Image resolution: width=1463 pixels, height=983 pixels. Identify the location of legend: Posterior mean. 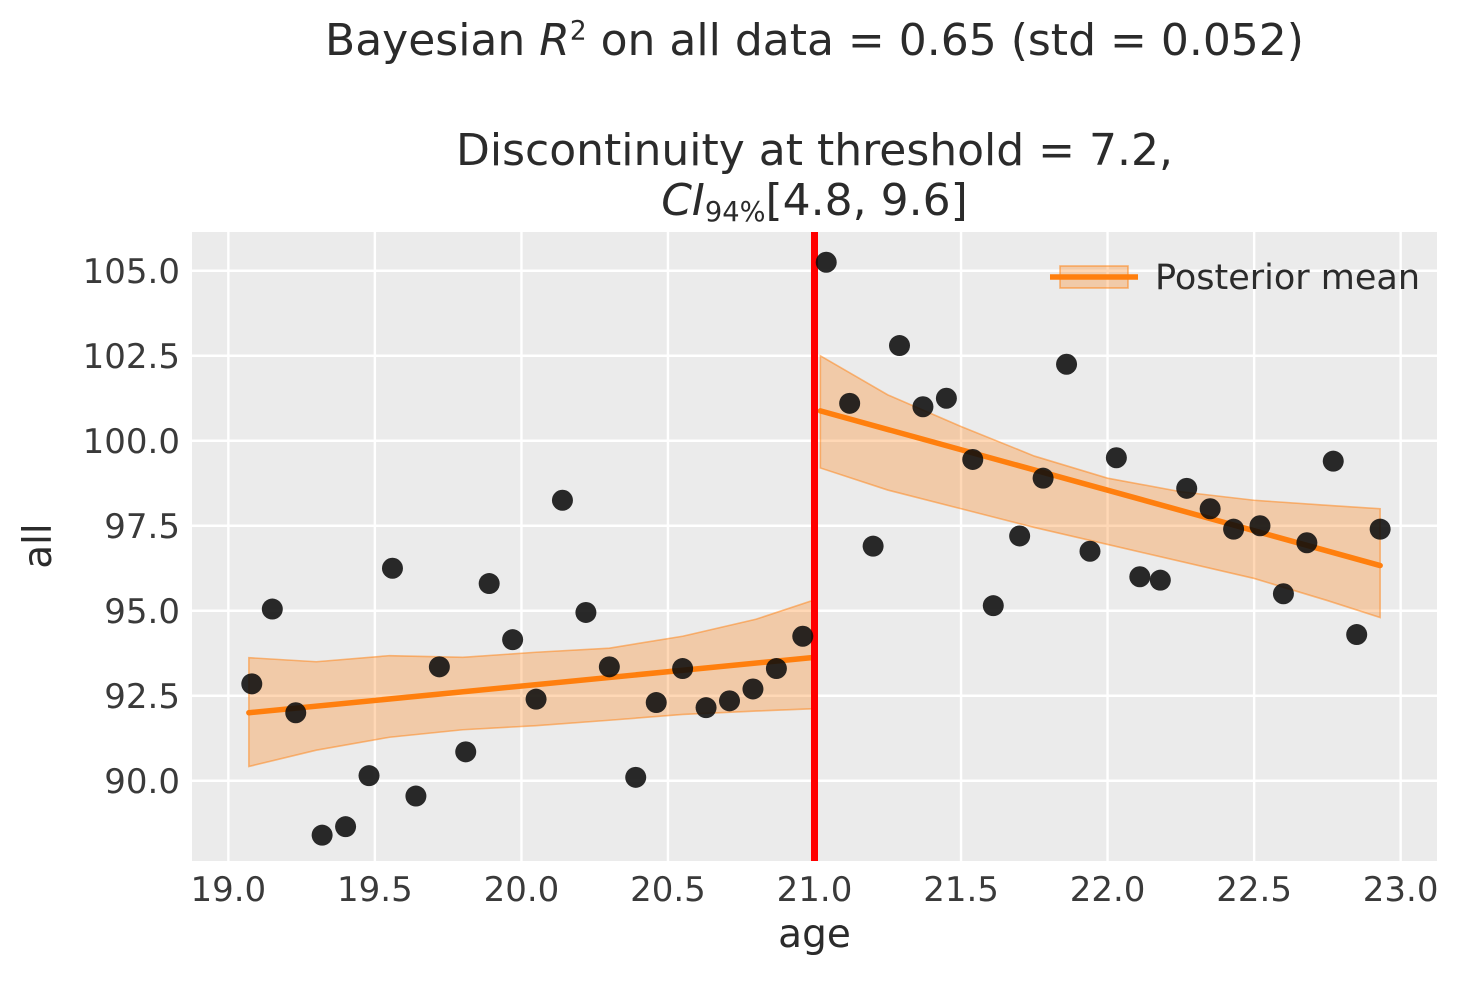
(1235, 278).